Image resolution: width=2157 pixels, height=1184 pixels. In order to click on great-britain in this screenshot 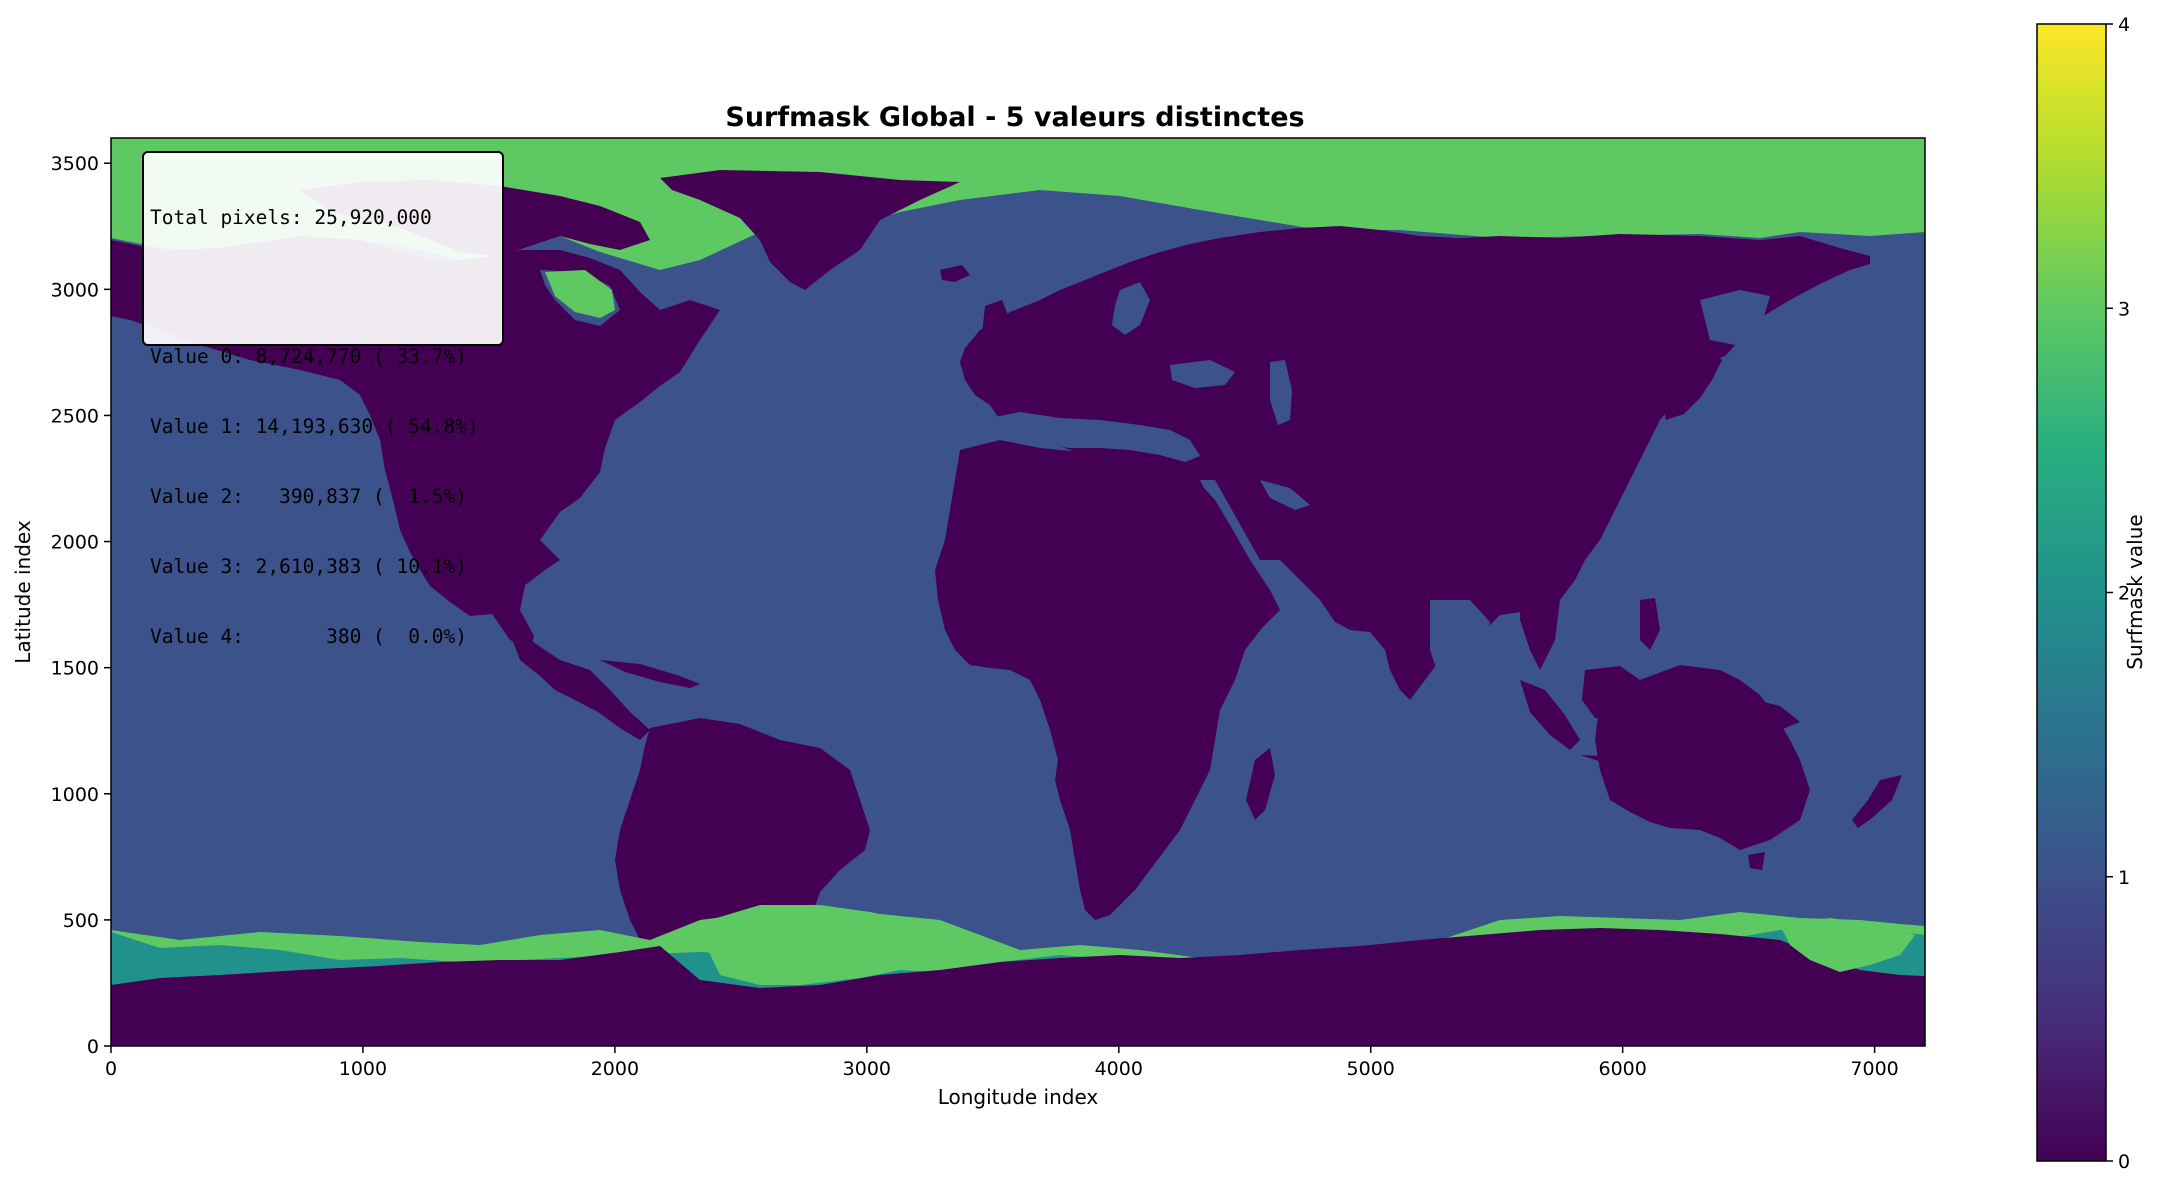, I will do `click(996, 325)`.